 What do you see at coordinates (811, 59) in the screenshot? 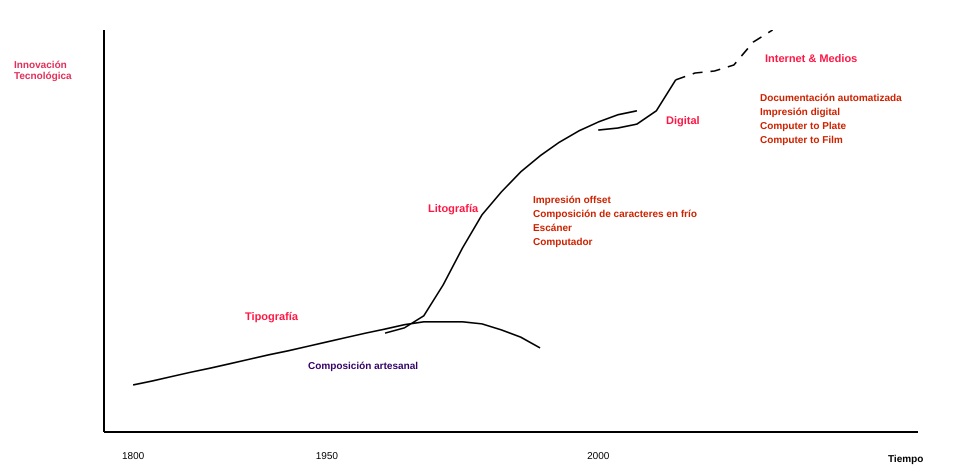
I see `annotation: Internet & Medios` at bounding box center [811, 59].